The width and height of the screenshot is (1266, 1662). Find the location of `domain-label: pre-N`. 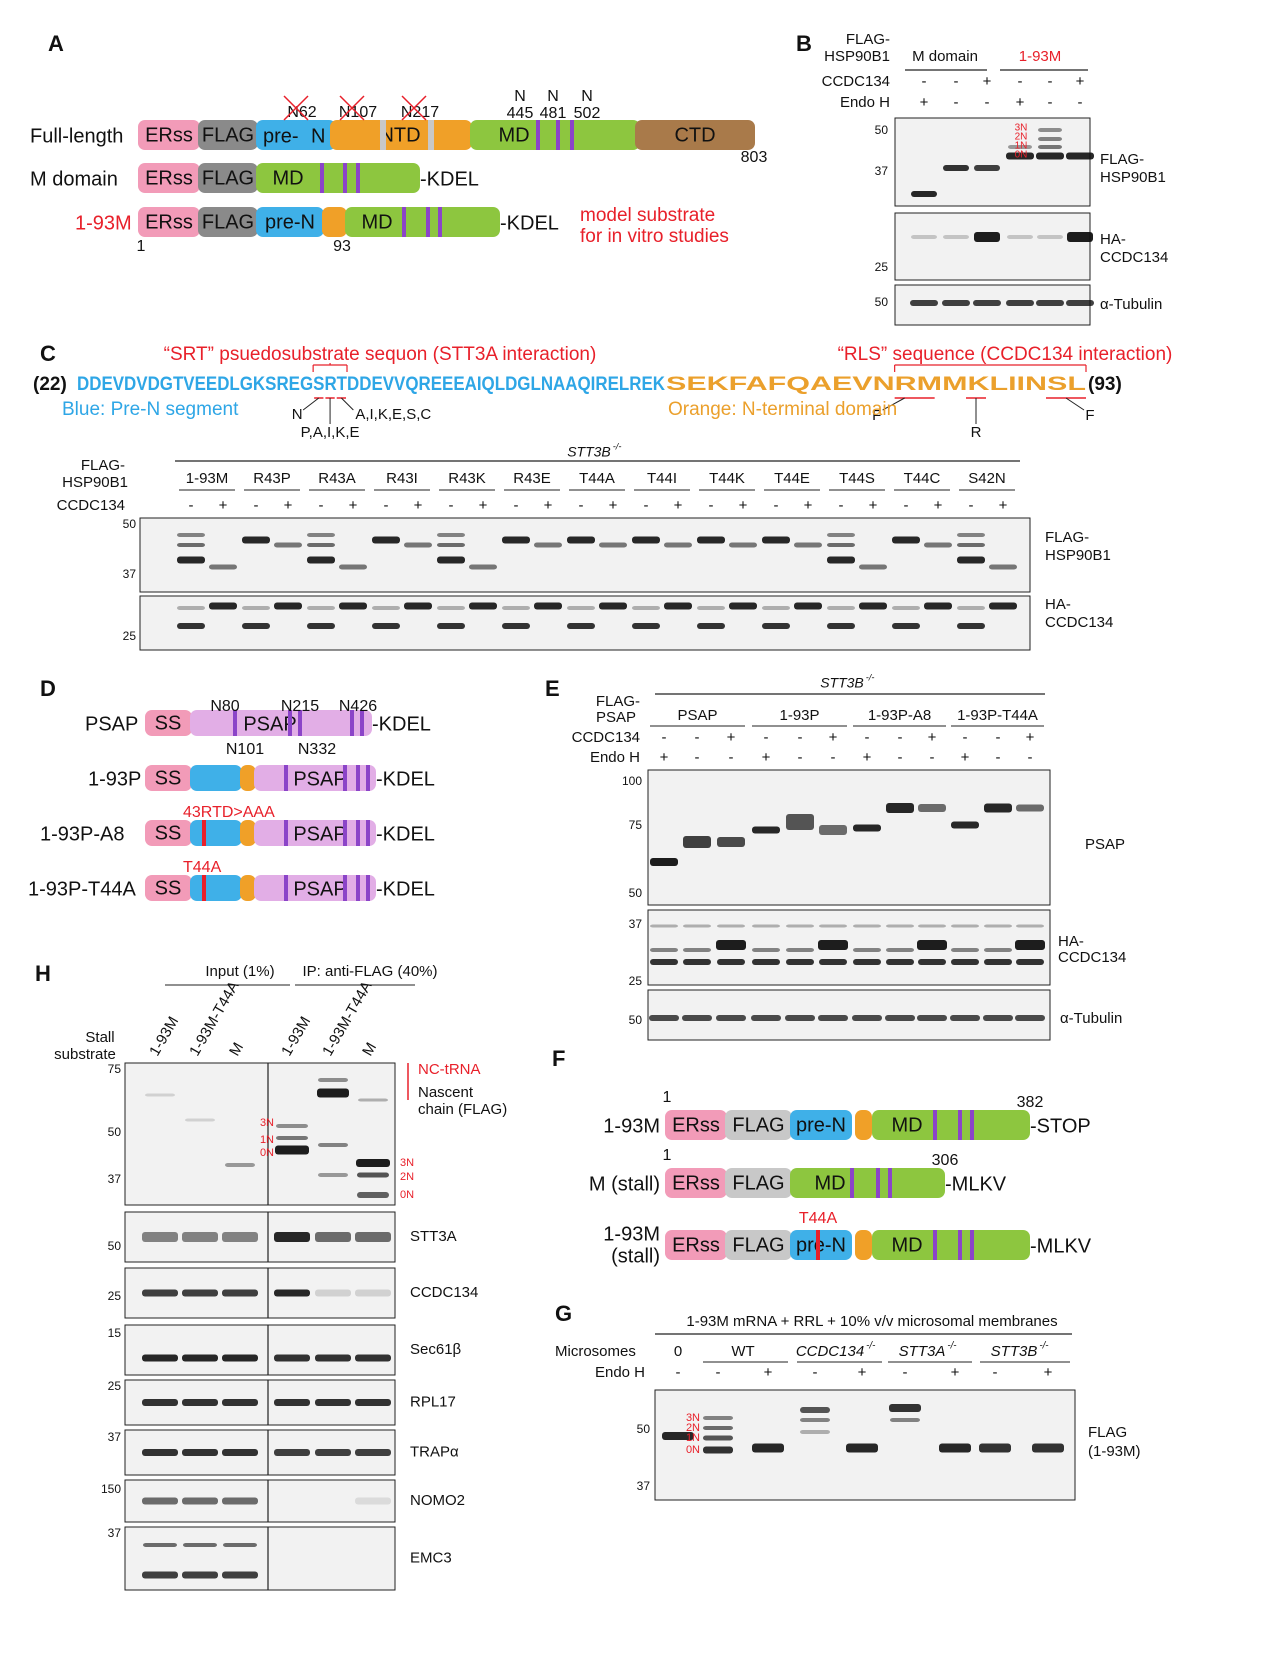

domain-label: pre-N is located at coordinates (821, 1125).